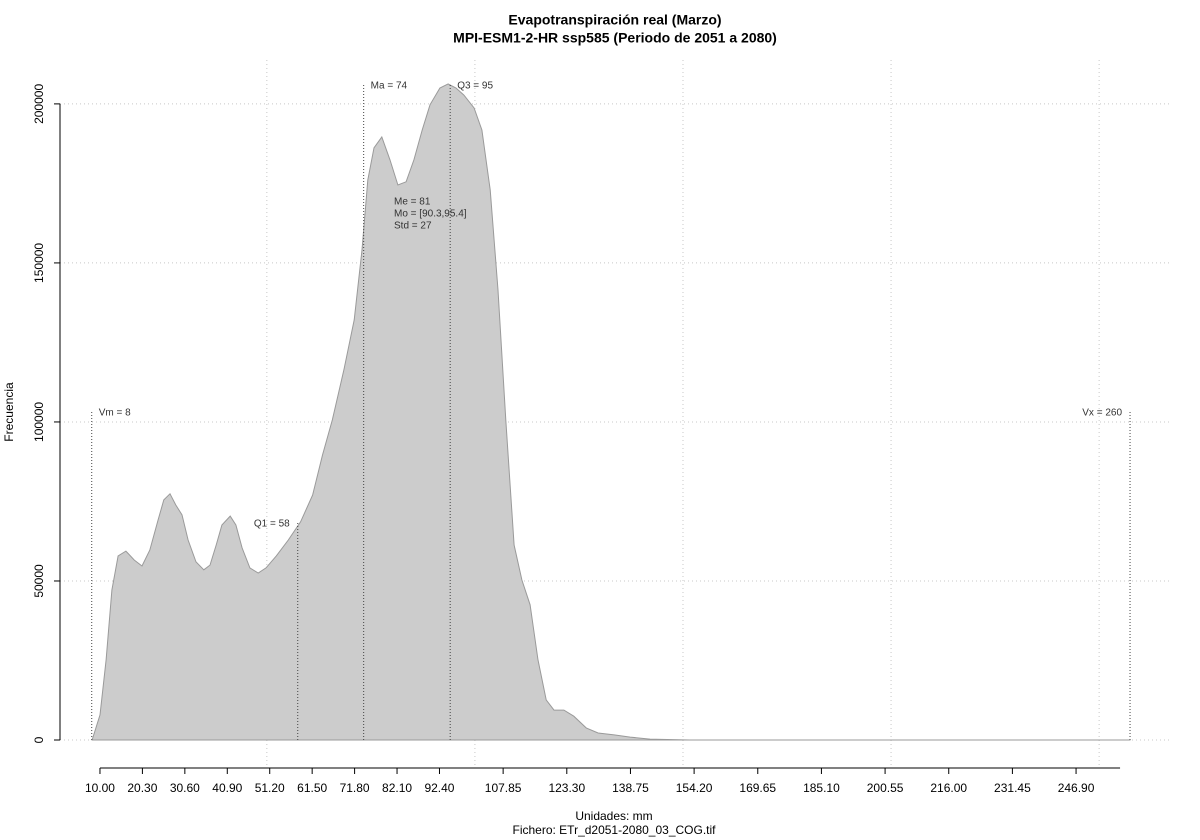 This screenshot has height=840, width=1200. What do you see at coordinates (1102, 413) in the screenshot?
I see `annotation-label: Vx = 260` at bounding box center [1102, 413].